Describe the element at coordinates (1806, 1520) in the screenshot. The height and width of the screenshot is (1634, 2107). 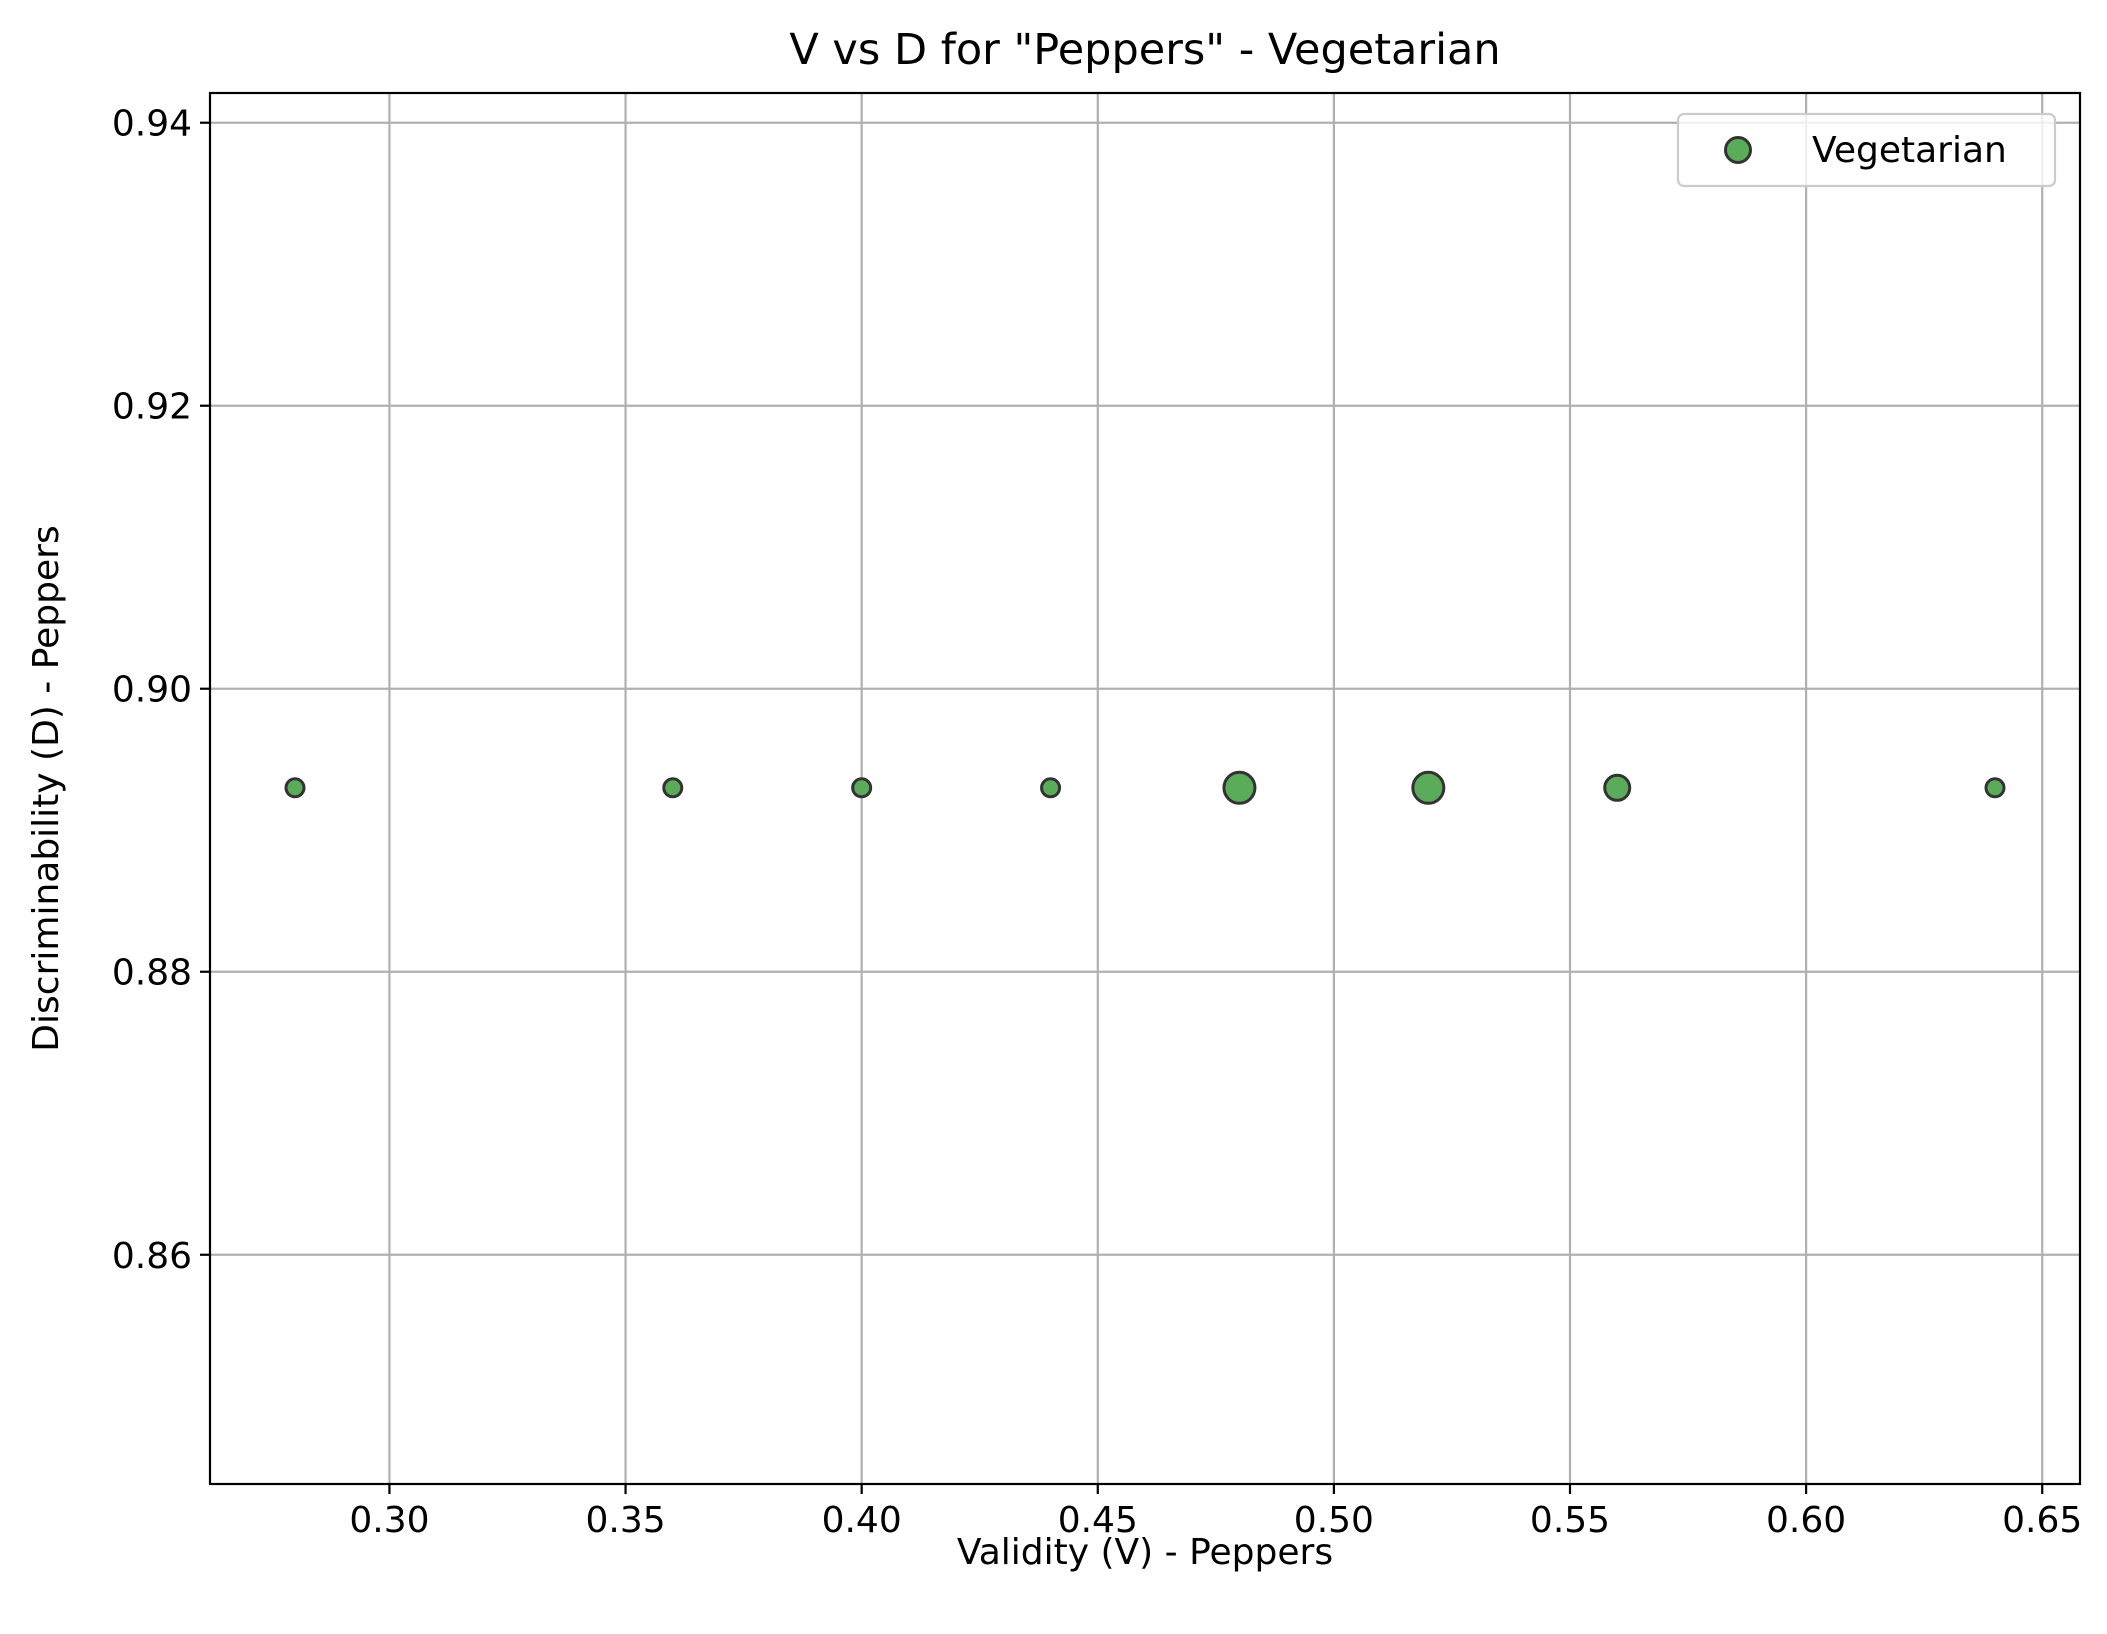
I see `x-tick-label: 0.60` at that location.